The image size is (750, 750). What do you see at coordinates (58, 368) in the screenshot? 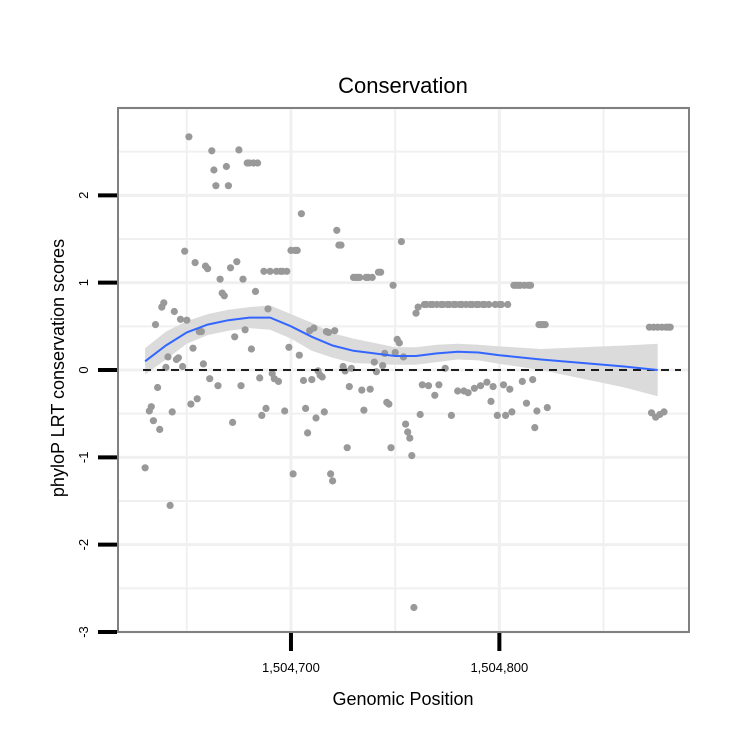
I see `y-axis-label: phyloP LRT conservation scores` at bounding box center [58, 368].